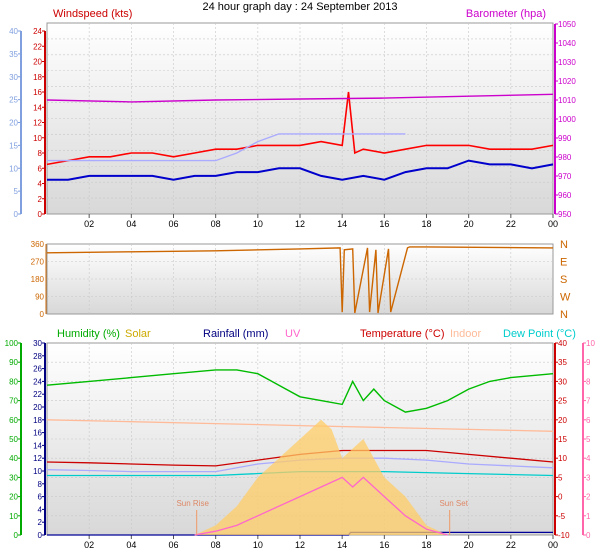  What do you see at coordinates (567, 62) in the screenshot?
I see `barometer-axis-tick-label: 1030` at bounding box center [567, 62].